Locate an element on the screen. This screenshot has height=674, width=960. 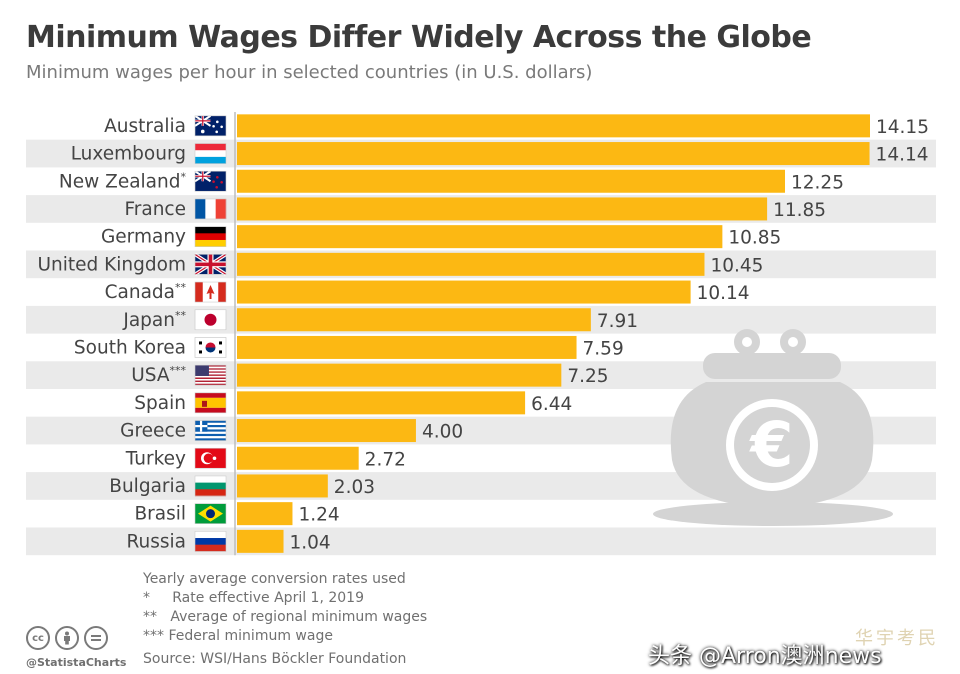
bar-row: France 11.85 is located at coordinates (475, 209).